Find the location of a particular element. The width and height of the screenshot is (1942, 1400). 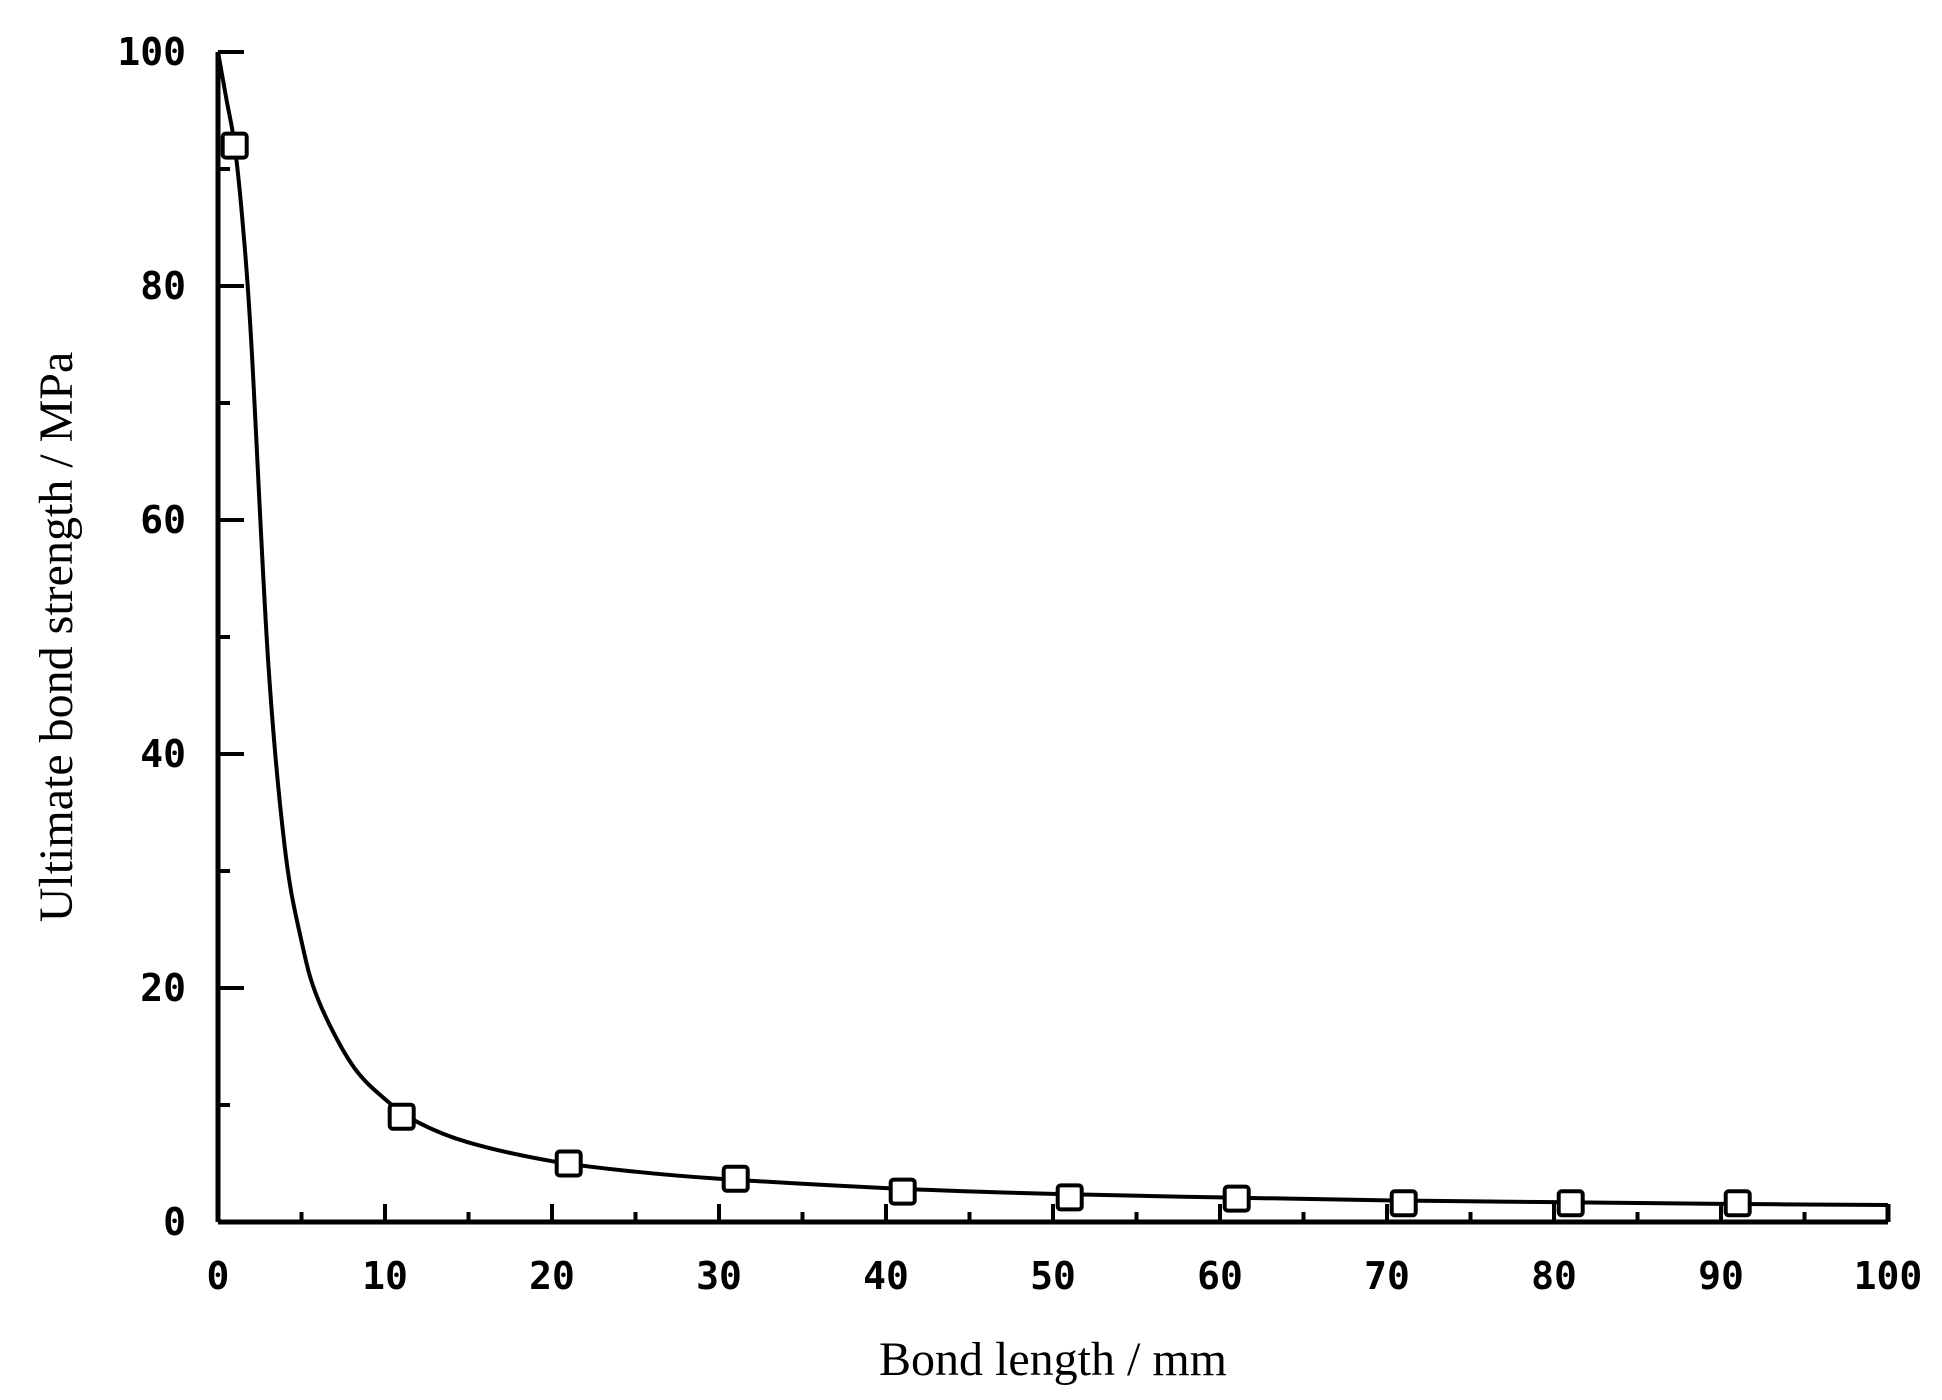

x-tick-label: 60 is located at coordinates (1220, 1276).